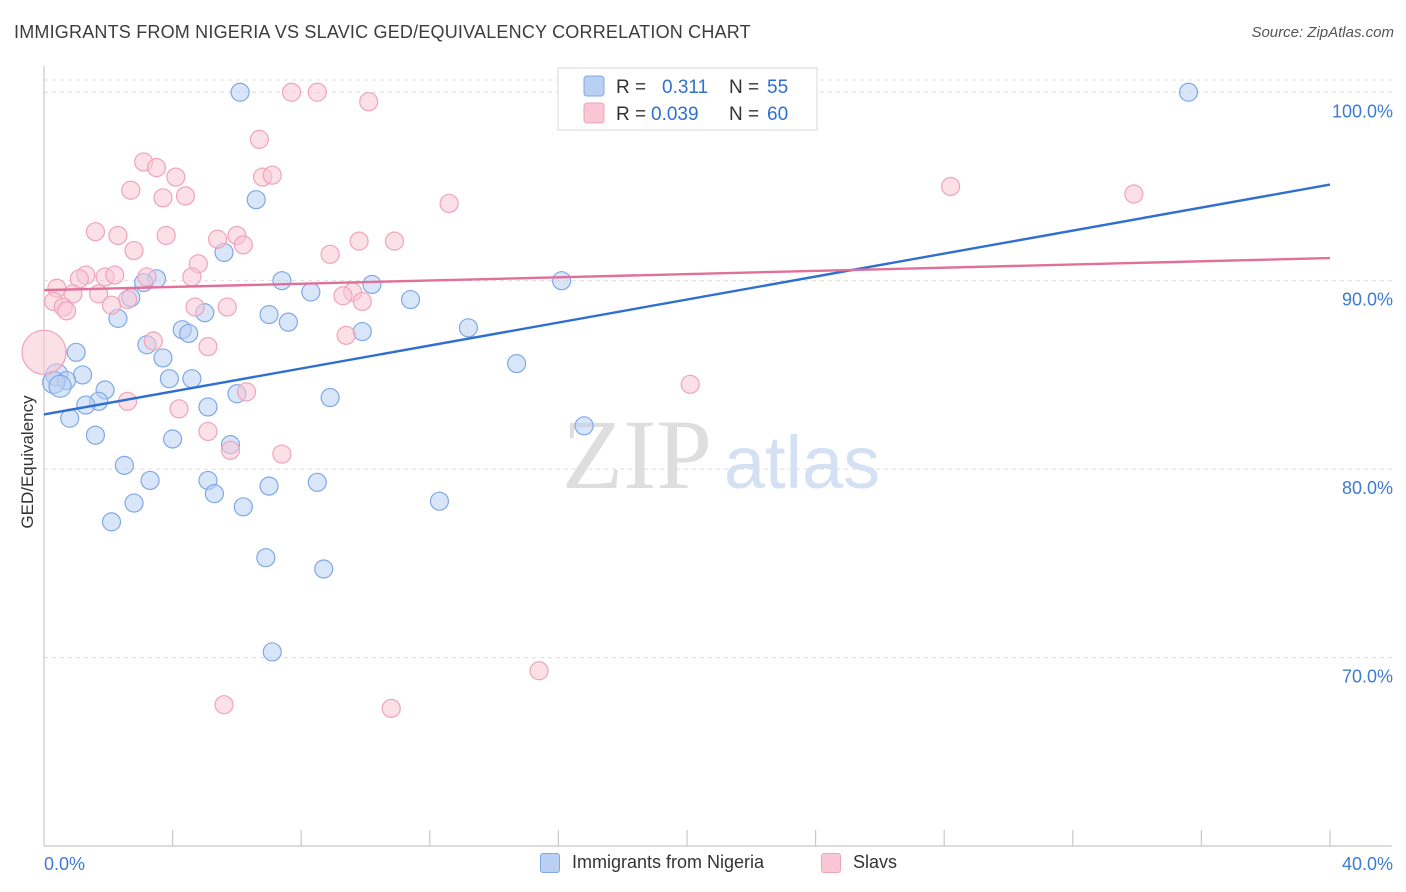 The height and width of the screenshot is (892, 1406). What do you see at coordinates (1362, 111) in the screenshot?
I see `y-tick-label-0: 100.0%` at bounding box center [1362, 111].